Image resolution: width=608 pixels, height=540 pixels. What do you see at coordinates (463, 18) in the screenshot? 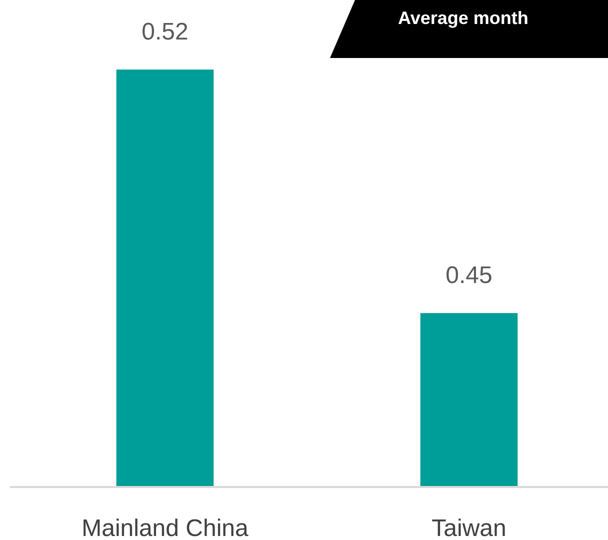
I see `text: Average month` at bounding box center [463, 18].